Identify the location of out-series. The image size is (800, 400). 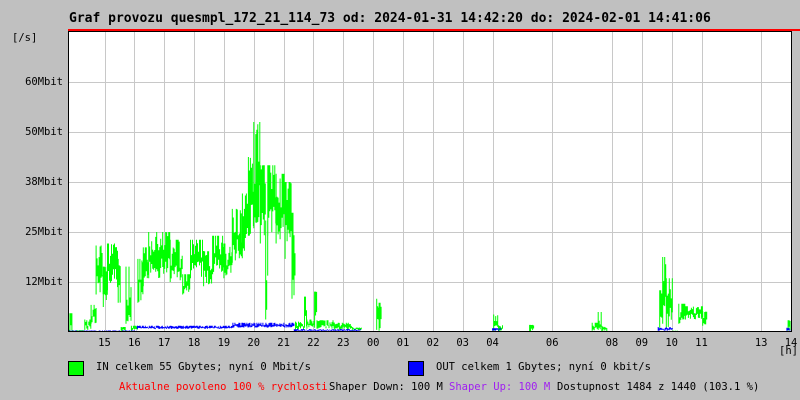
(430, 326).